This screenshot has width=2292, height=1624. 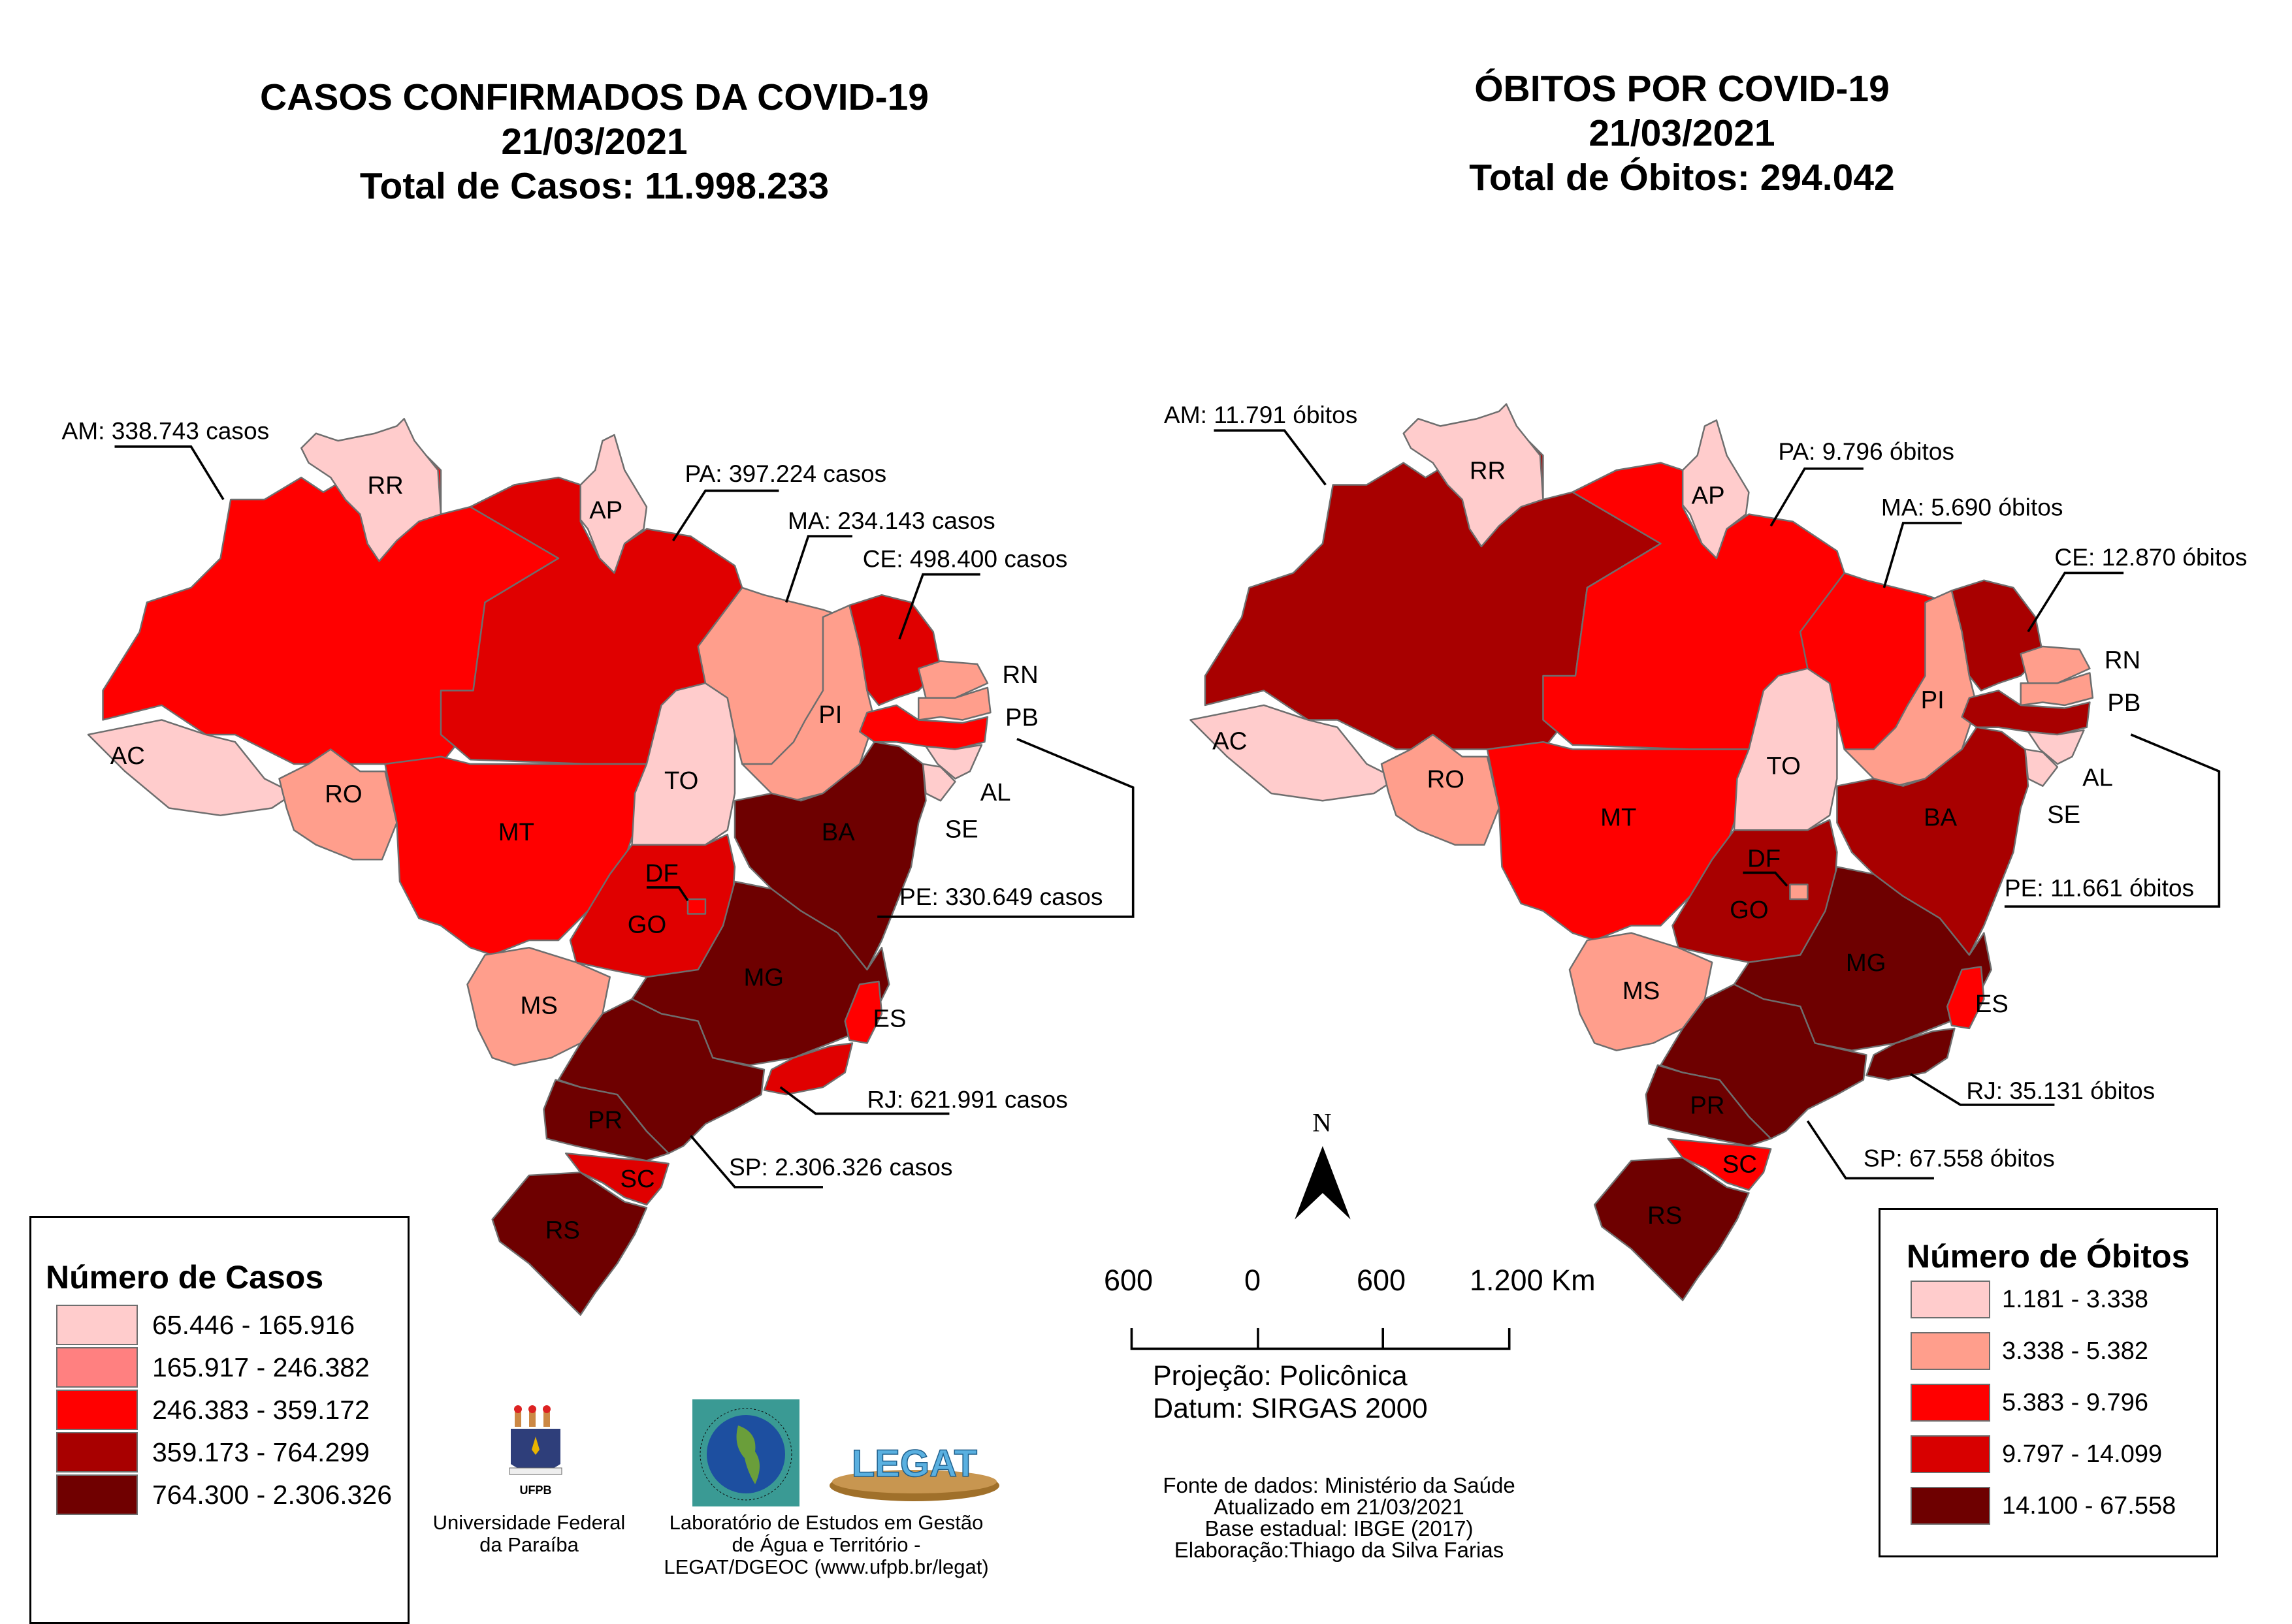 What do you see at coordinates (840, 1167) in the screenshot?
I see `callout-sp-cases: SP: 2.306.326 casos` at bounding box center [840, 1167].